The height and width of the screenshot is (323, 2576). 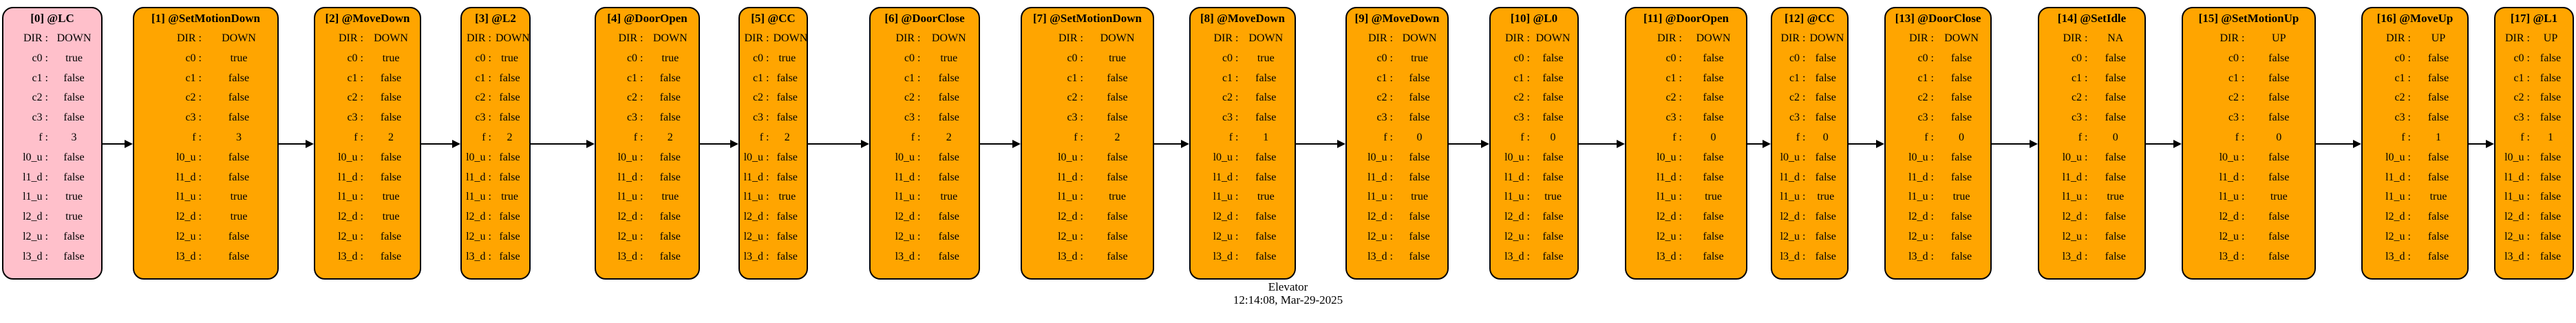 I want to click on state-variable-row: f : 2, so click(x=367, y=138).